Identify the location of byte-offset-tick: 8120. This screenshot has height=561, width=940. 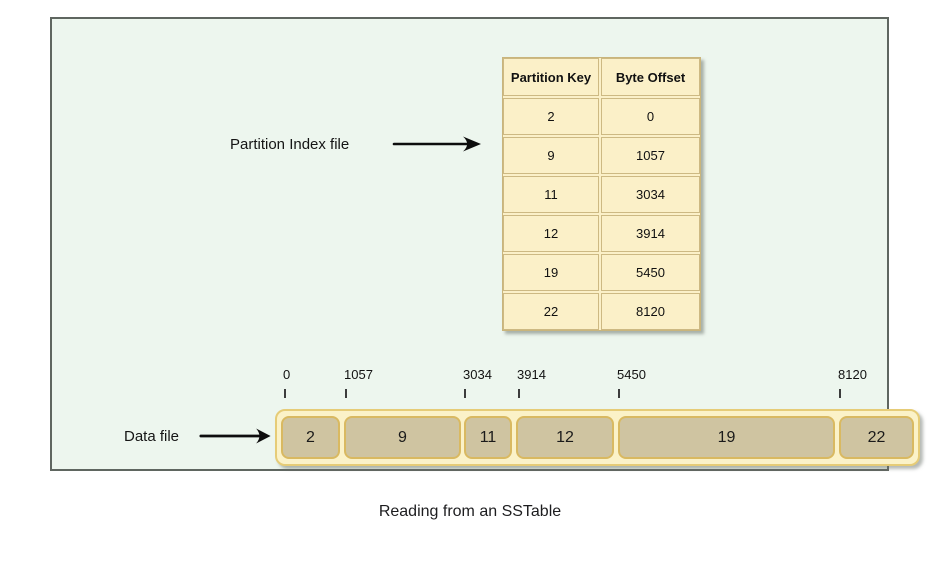
(852, 382).